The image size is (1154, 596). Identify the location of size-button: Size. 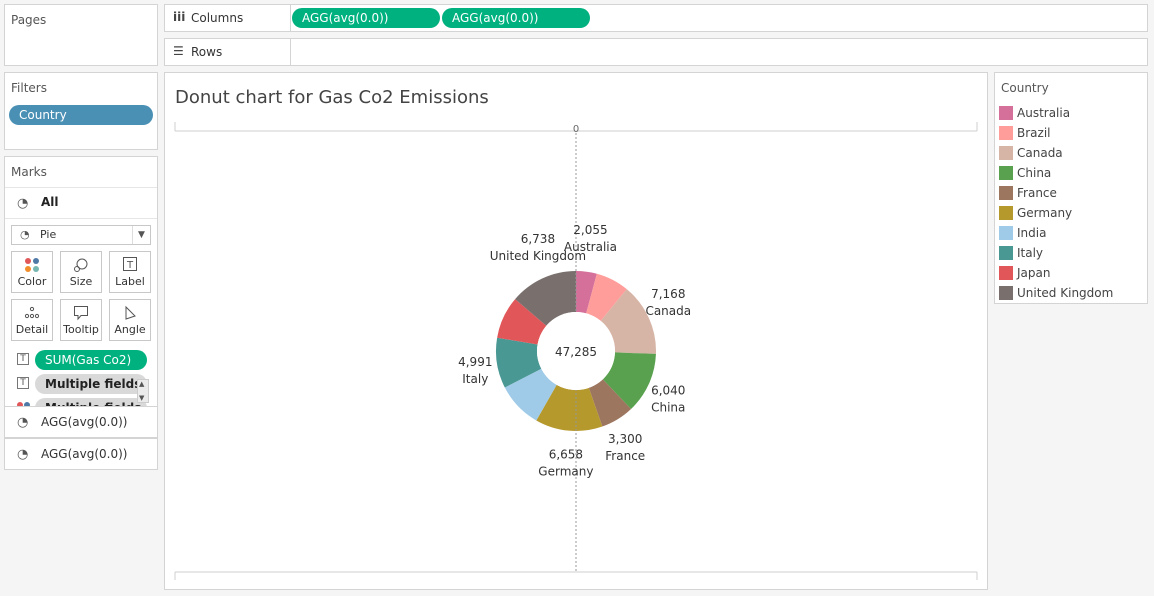
(81, 272).